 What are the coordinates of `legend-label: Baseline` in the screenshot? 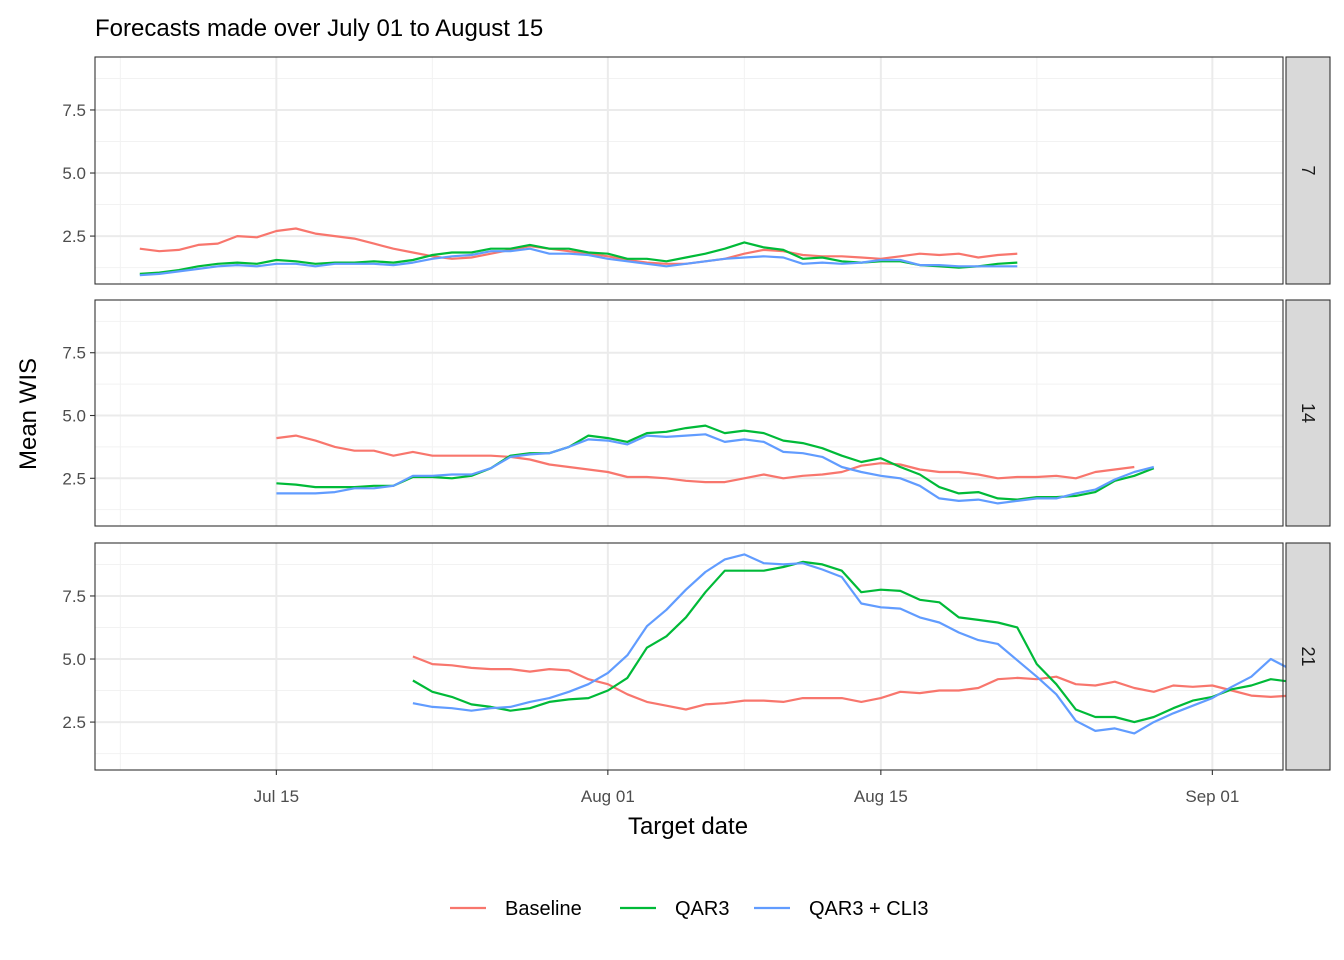 It's located at (543, 909).